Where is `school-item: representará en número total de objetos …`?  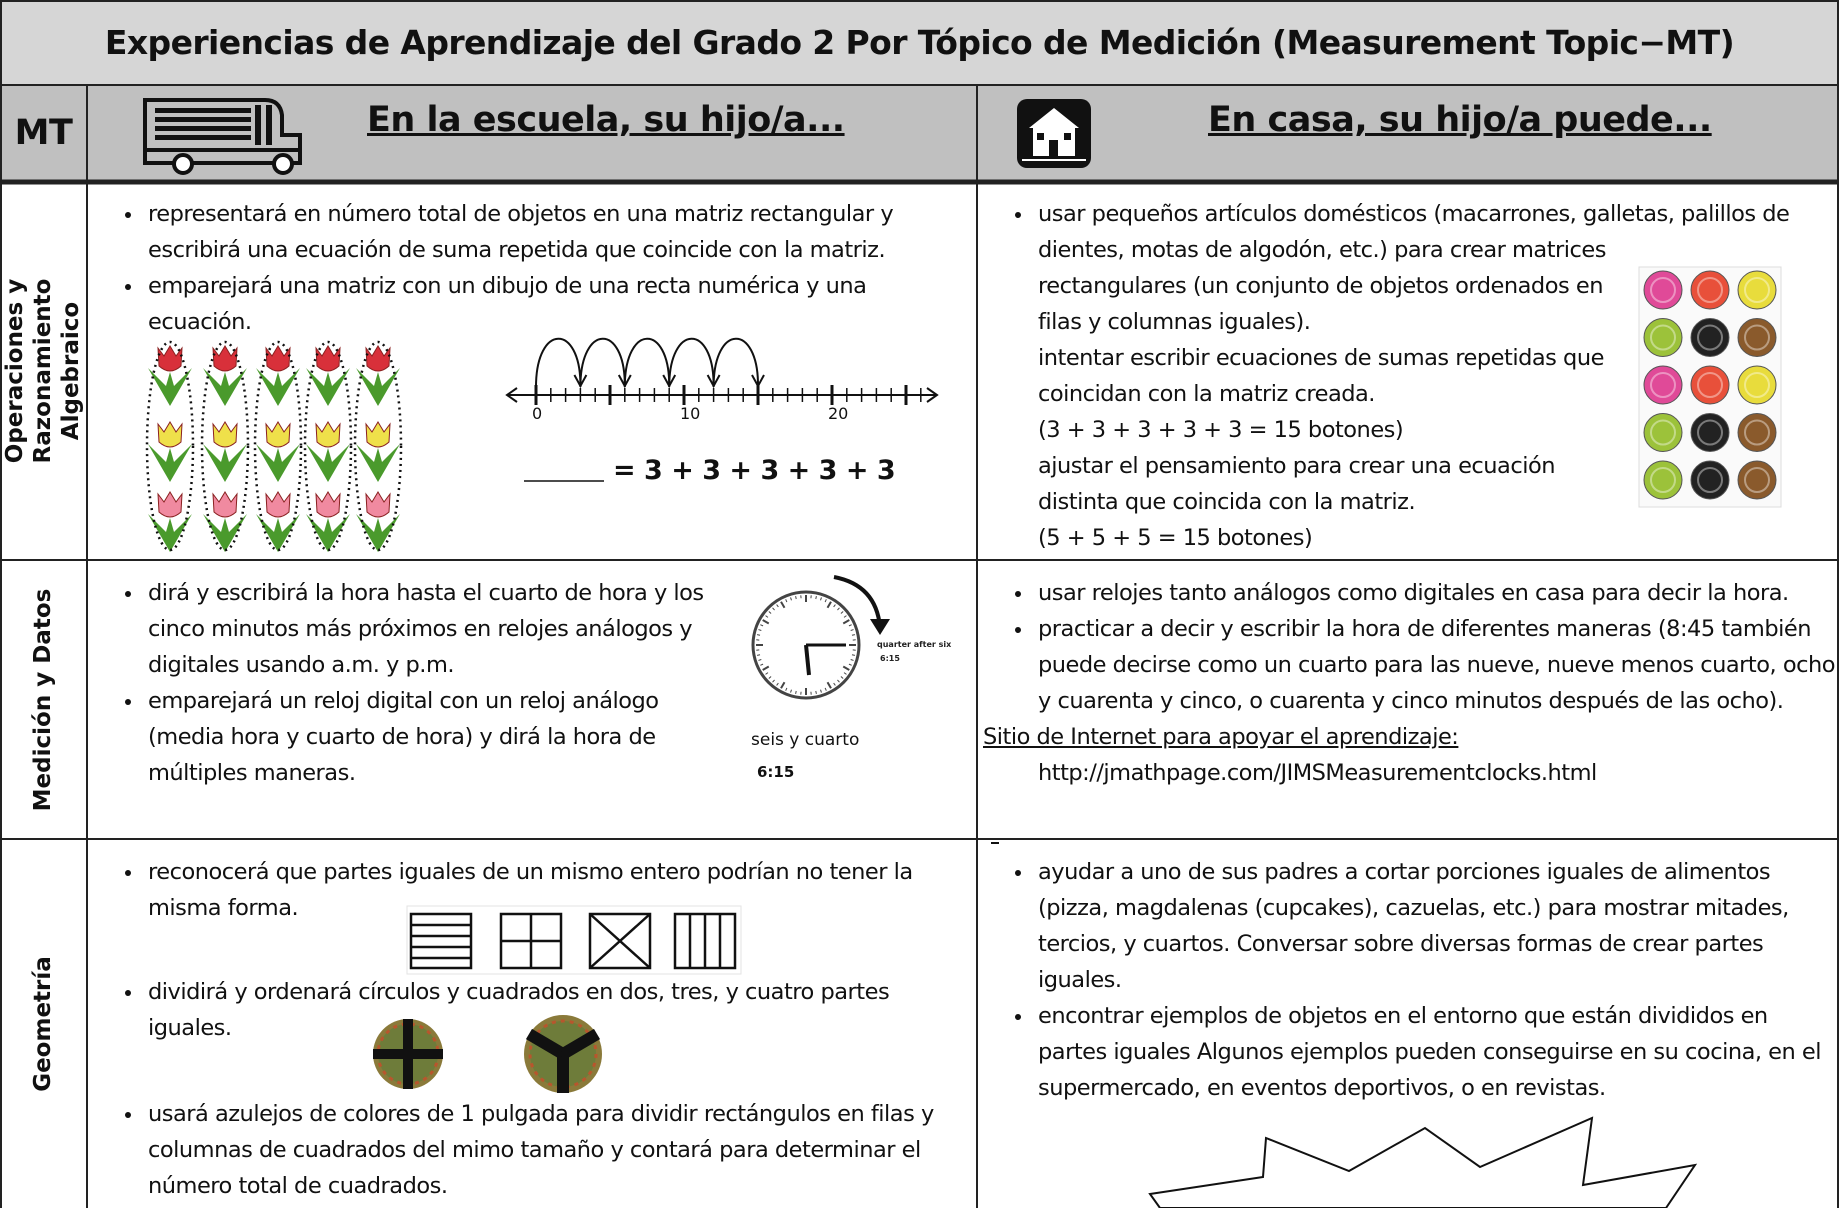
school-item: representará en número total de objetos … is located at coordinates (558, 232).